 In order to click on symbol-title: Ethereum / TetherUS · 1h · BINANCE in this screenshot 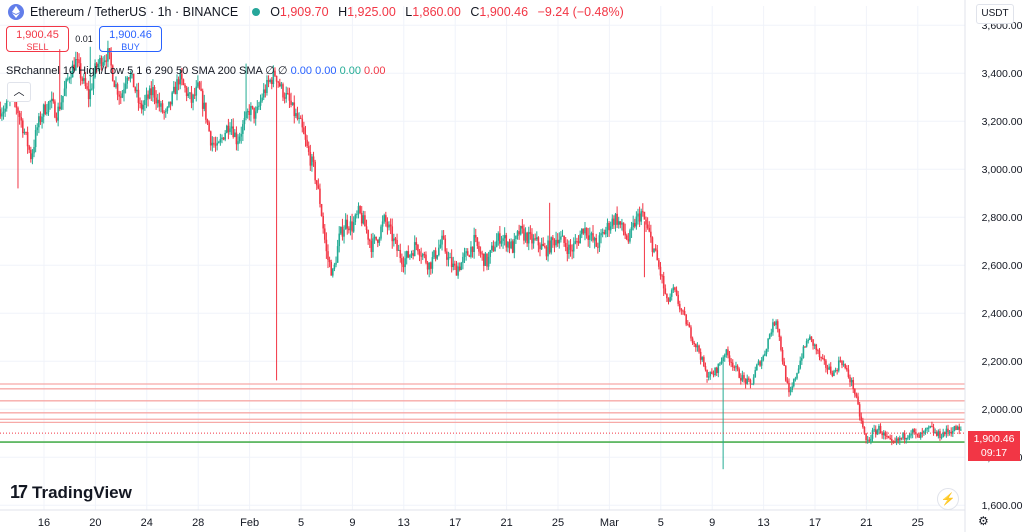, I will do `click(134, 12)`.